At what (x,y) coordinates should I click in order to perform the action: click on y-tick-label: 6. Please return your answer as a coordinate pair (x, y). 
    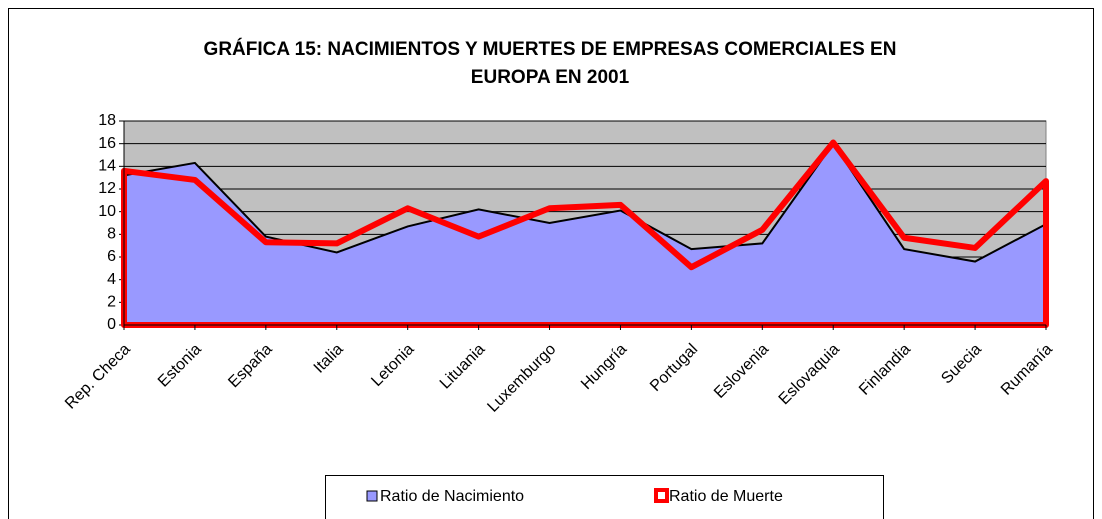
    Looking at the image, I should click on (111, 256).